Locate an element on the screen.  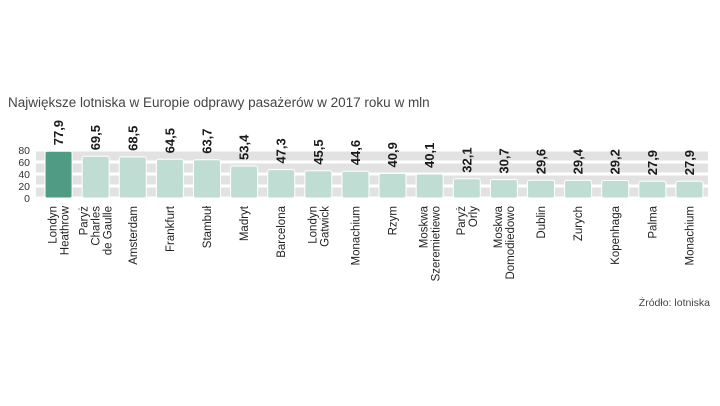
value-label: 44,6 is located at coordinates (355, 152).